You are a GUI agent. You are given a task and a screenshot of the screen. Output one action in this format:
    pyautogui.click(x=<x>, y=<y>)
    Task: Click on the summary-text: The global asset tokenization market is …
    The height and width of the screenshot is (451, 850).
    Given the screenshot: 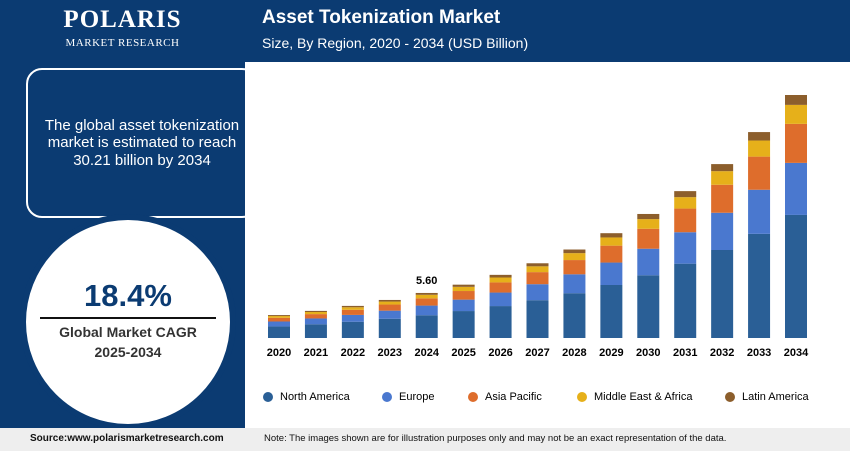 What is the action you would take?
    pyautogui.click(x=142, y=143)
    